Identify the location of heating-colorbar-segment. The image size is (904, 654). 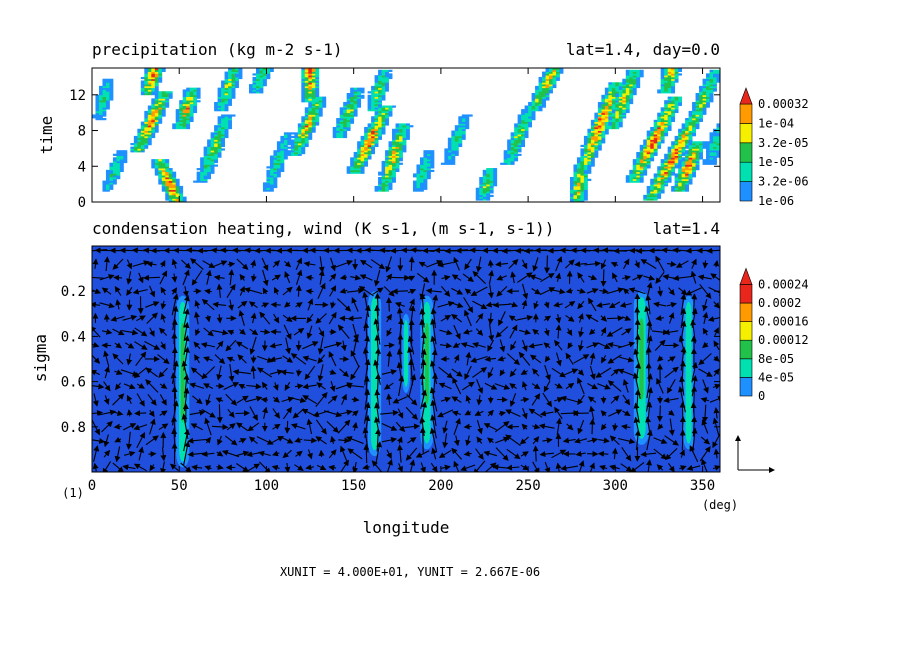
(746, 312).